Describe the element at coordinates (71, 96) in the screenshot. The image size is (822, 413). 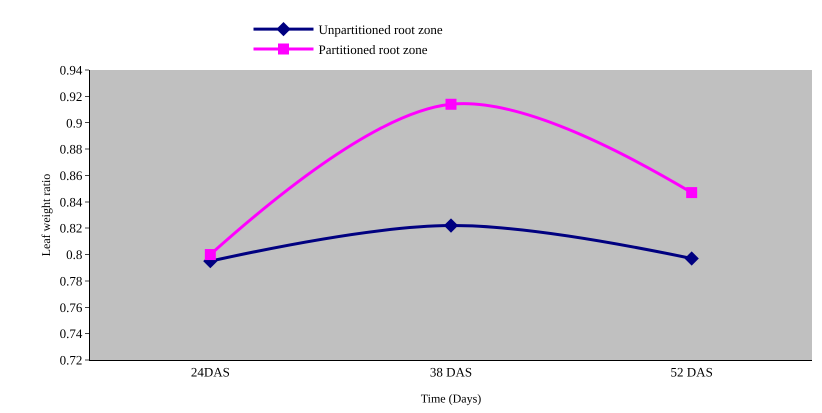
I see `y-tick-label: 0.92` at that location.